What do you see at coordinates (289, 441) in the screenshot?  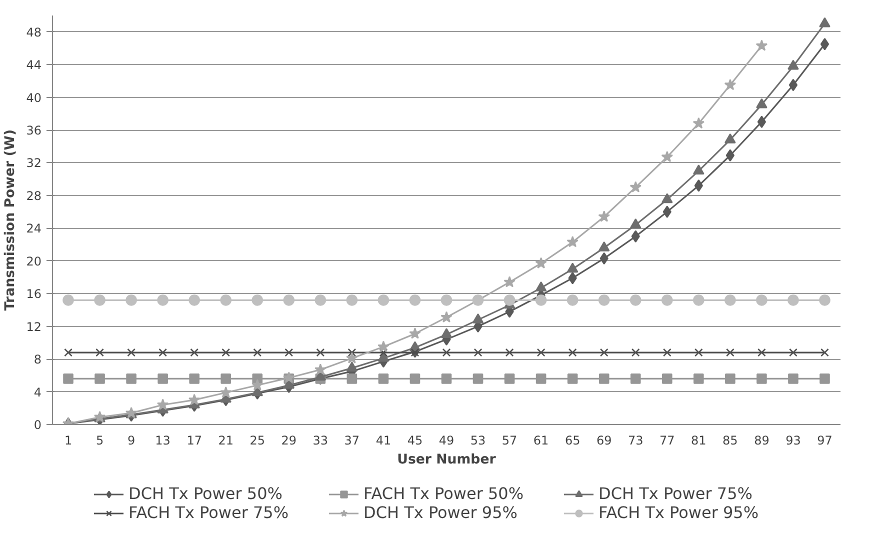 I see `x-tick-label: 29` at bounding box center [289, 441].